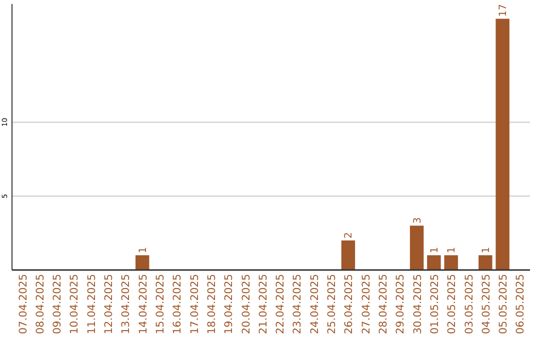  I want to click on data-label: 17, so click(504, 10).